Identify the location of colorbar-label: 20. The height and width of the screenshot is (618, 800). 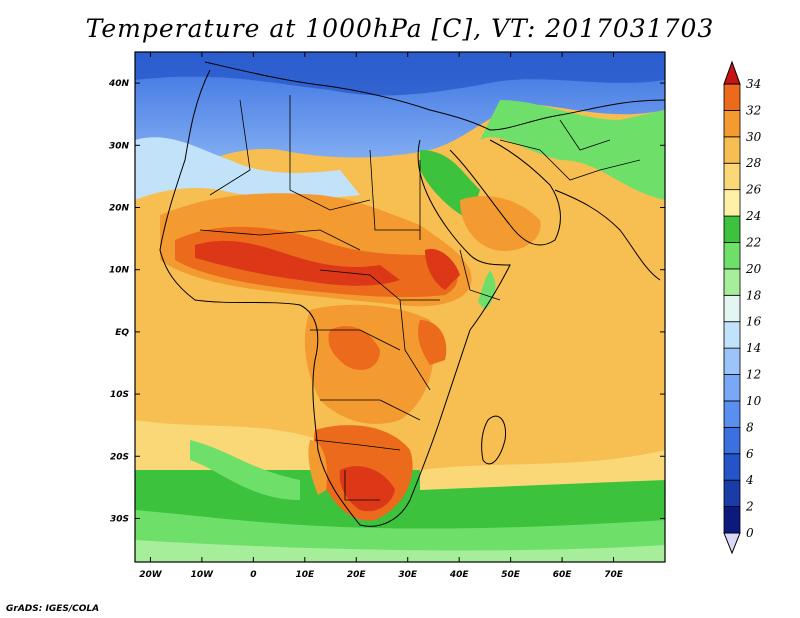
(753, 269).